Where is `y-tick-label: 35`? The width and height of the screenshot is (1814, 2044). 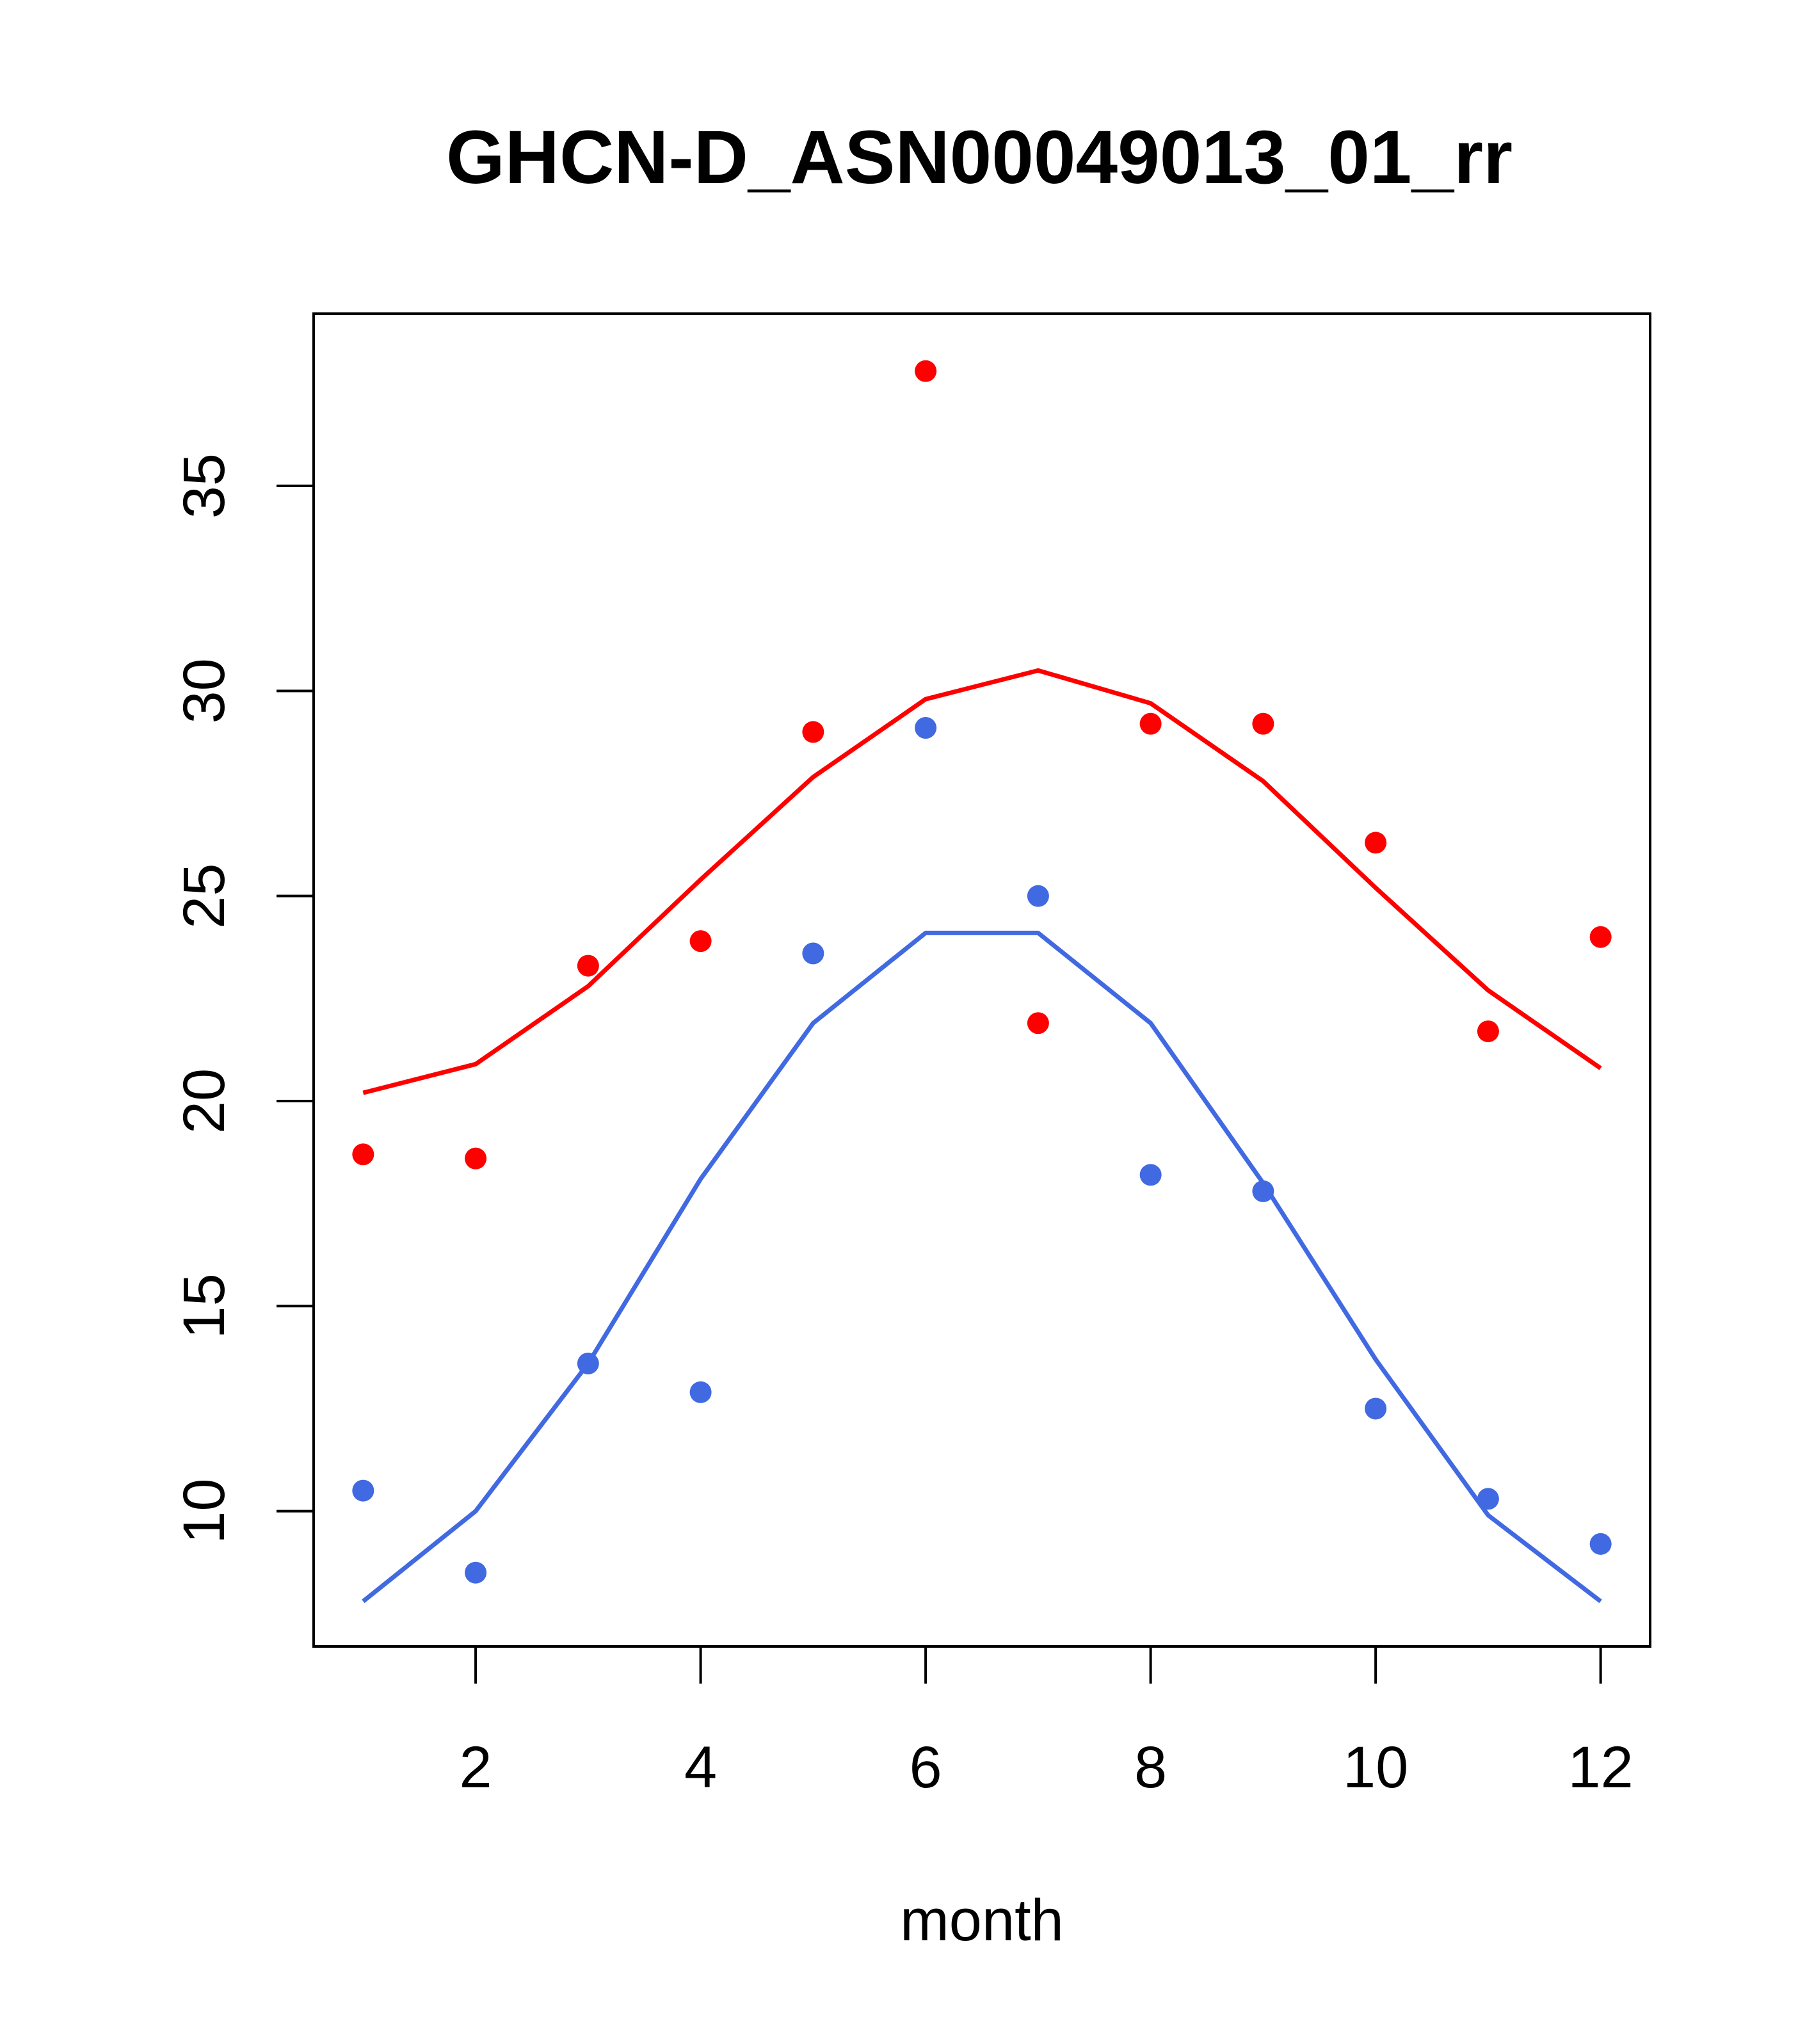 y-tick-label: 35 is located at coordinates (204, 486).